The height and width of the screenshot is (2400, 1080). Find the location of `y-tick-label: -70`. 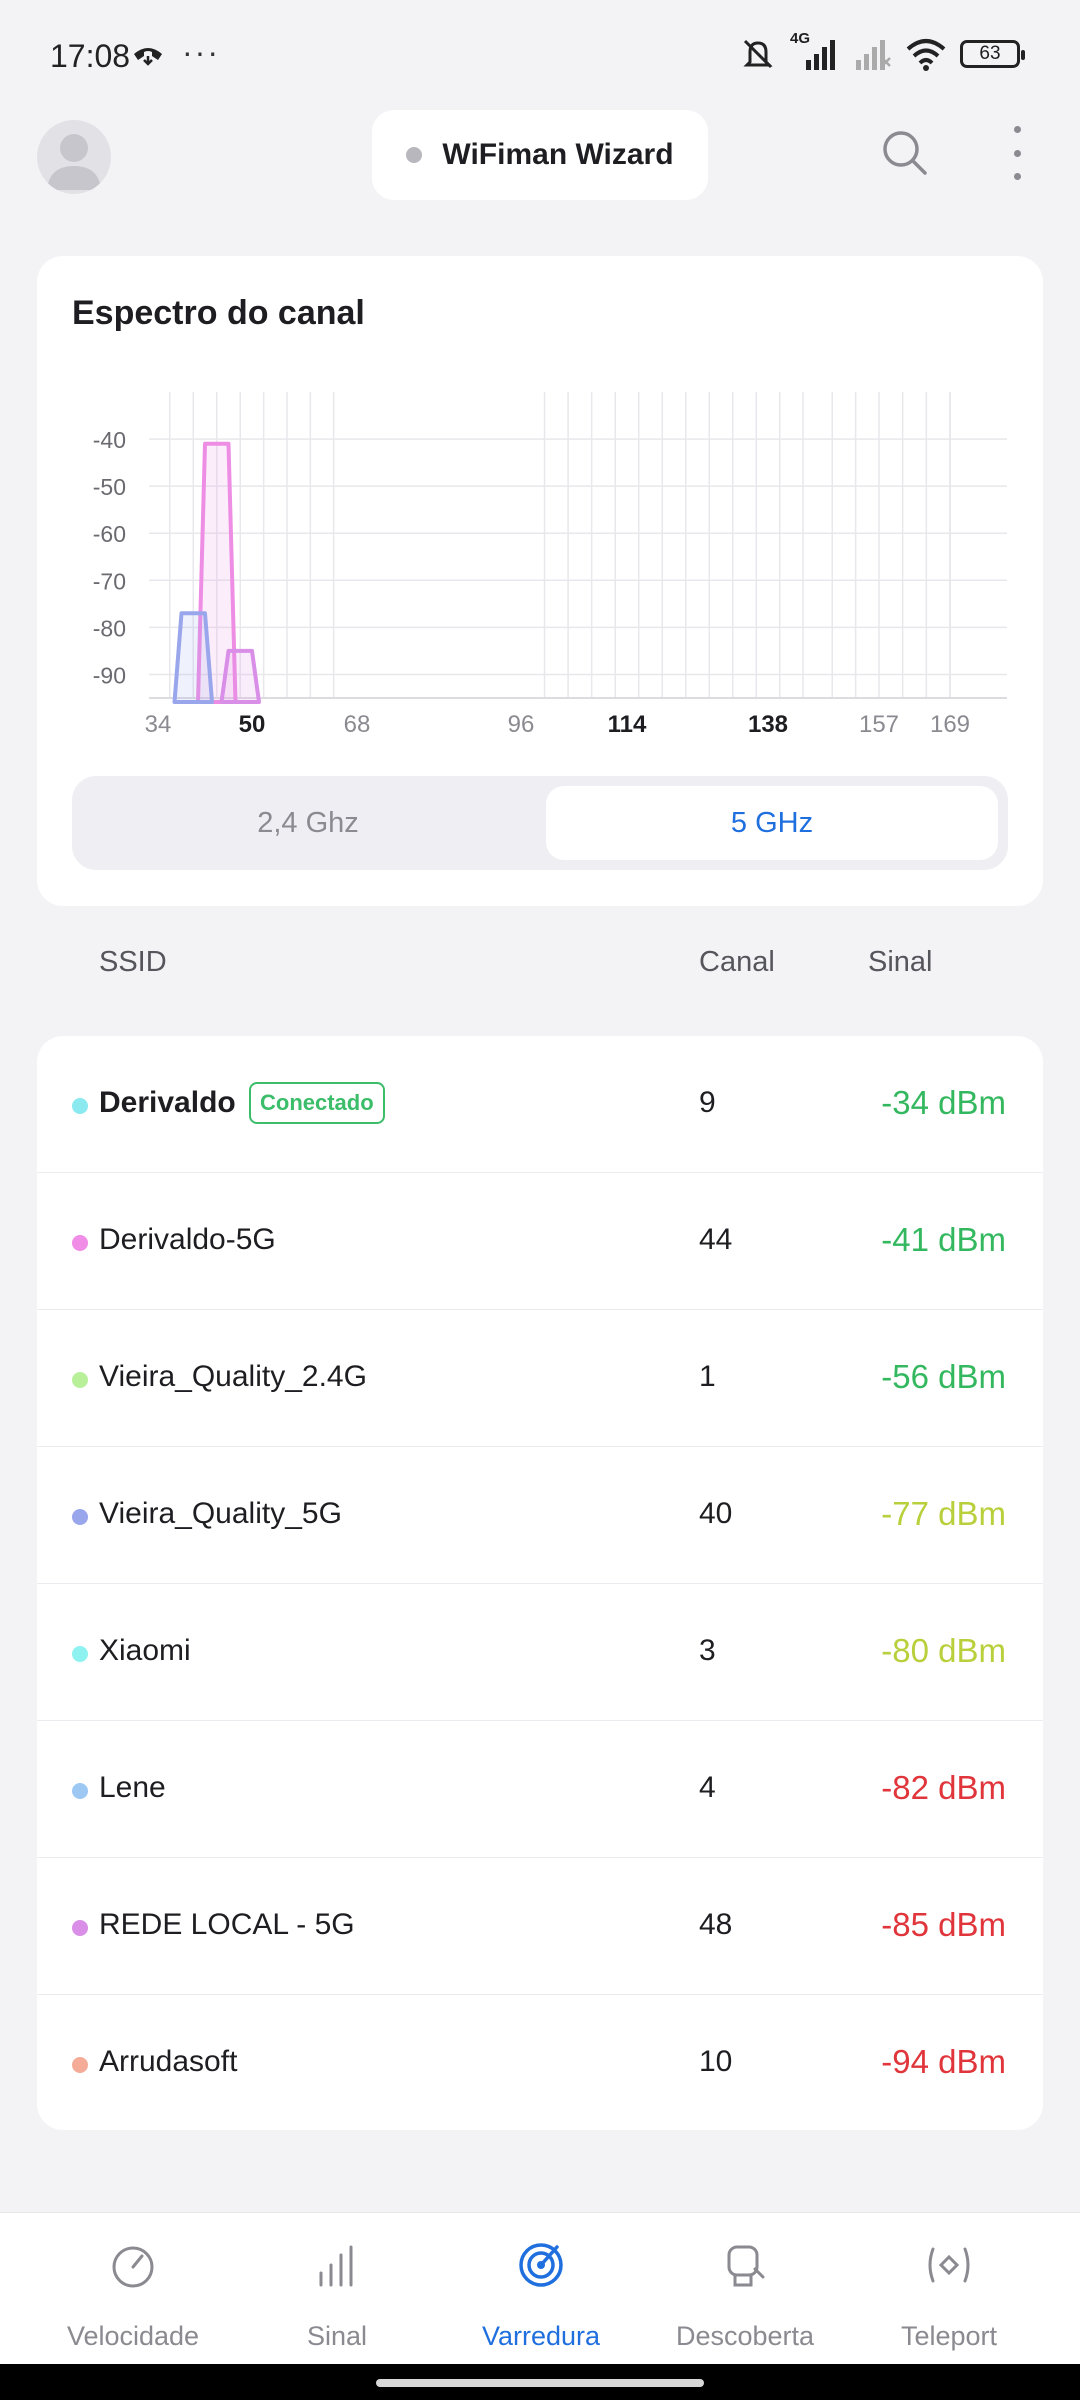

y-tick-label: -70 is located at coordinates (109, 581).